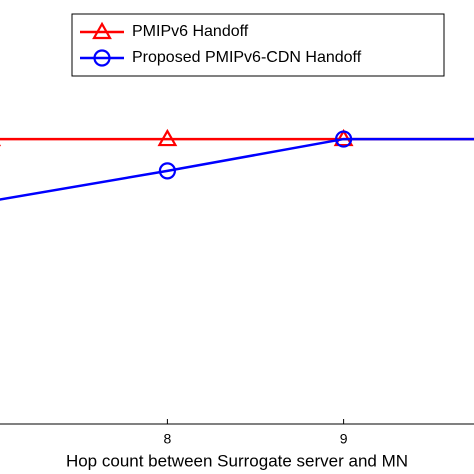  I want to click on series-line, so click(237, 169).